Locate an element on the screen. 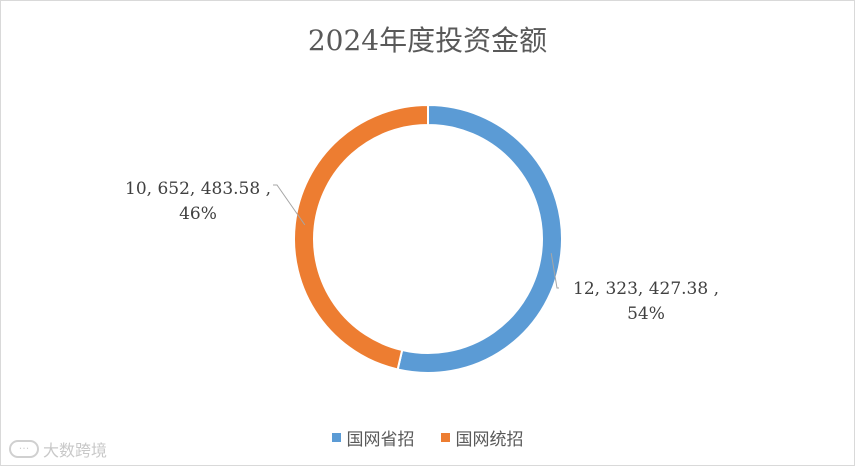  legend-item-2: 国网统招 is located at coordinates (482, 437).